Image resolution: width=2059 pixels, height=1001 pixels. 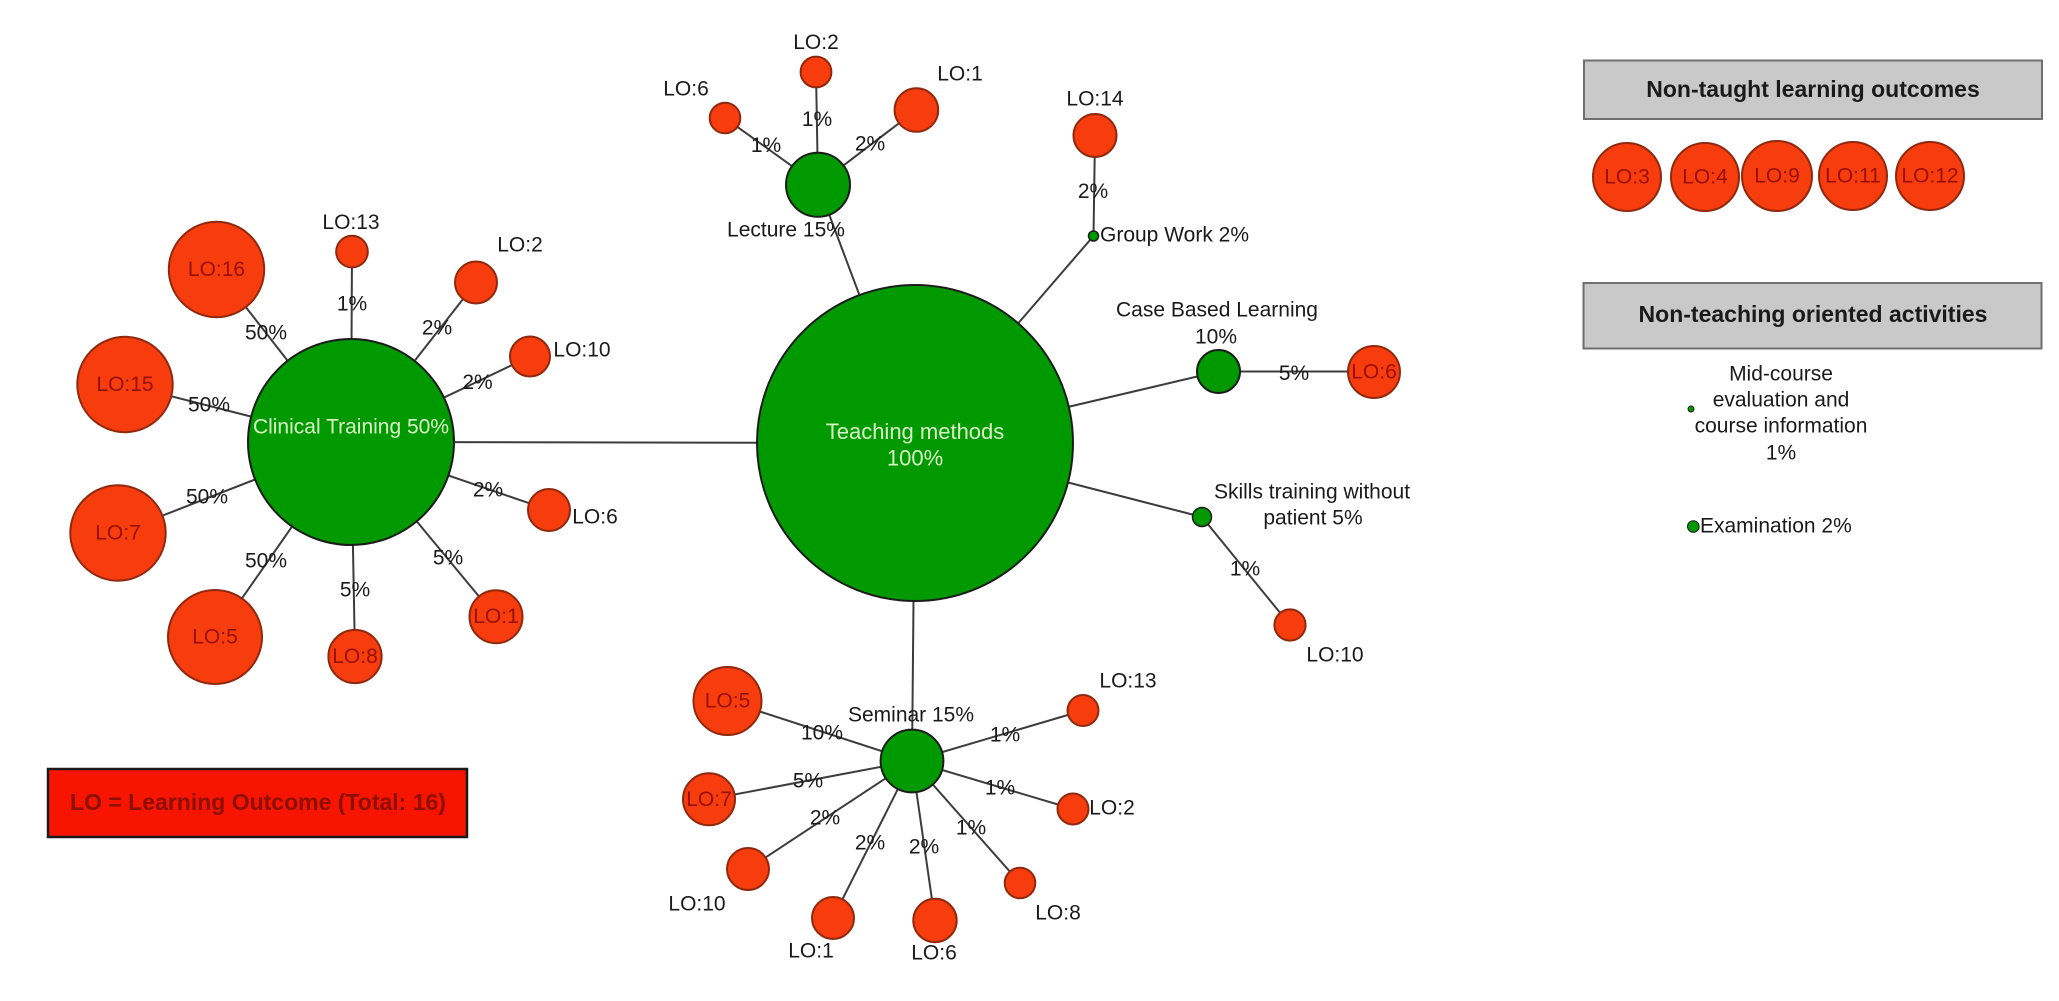 What do you see at coordinates (1312, 492) in the screenshot?
I see `svg-text: Skills training without` at bounding box center [1312, 492].